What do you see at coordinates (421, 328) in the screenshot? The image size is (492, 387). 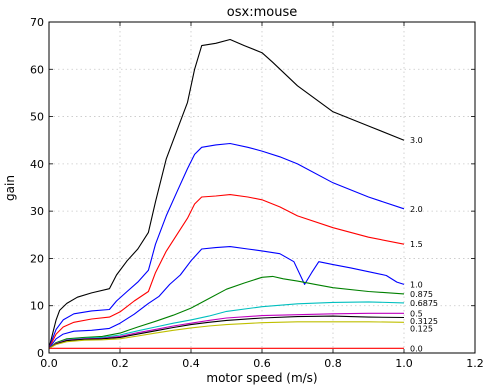 I see `series-label: 0.125` at bounding box center [421, 328].